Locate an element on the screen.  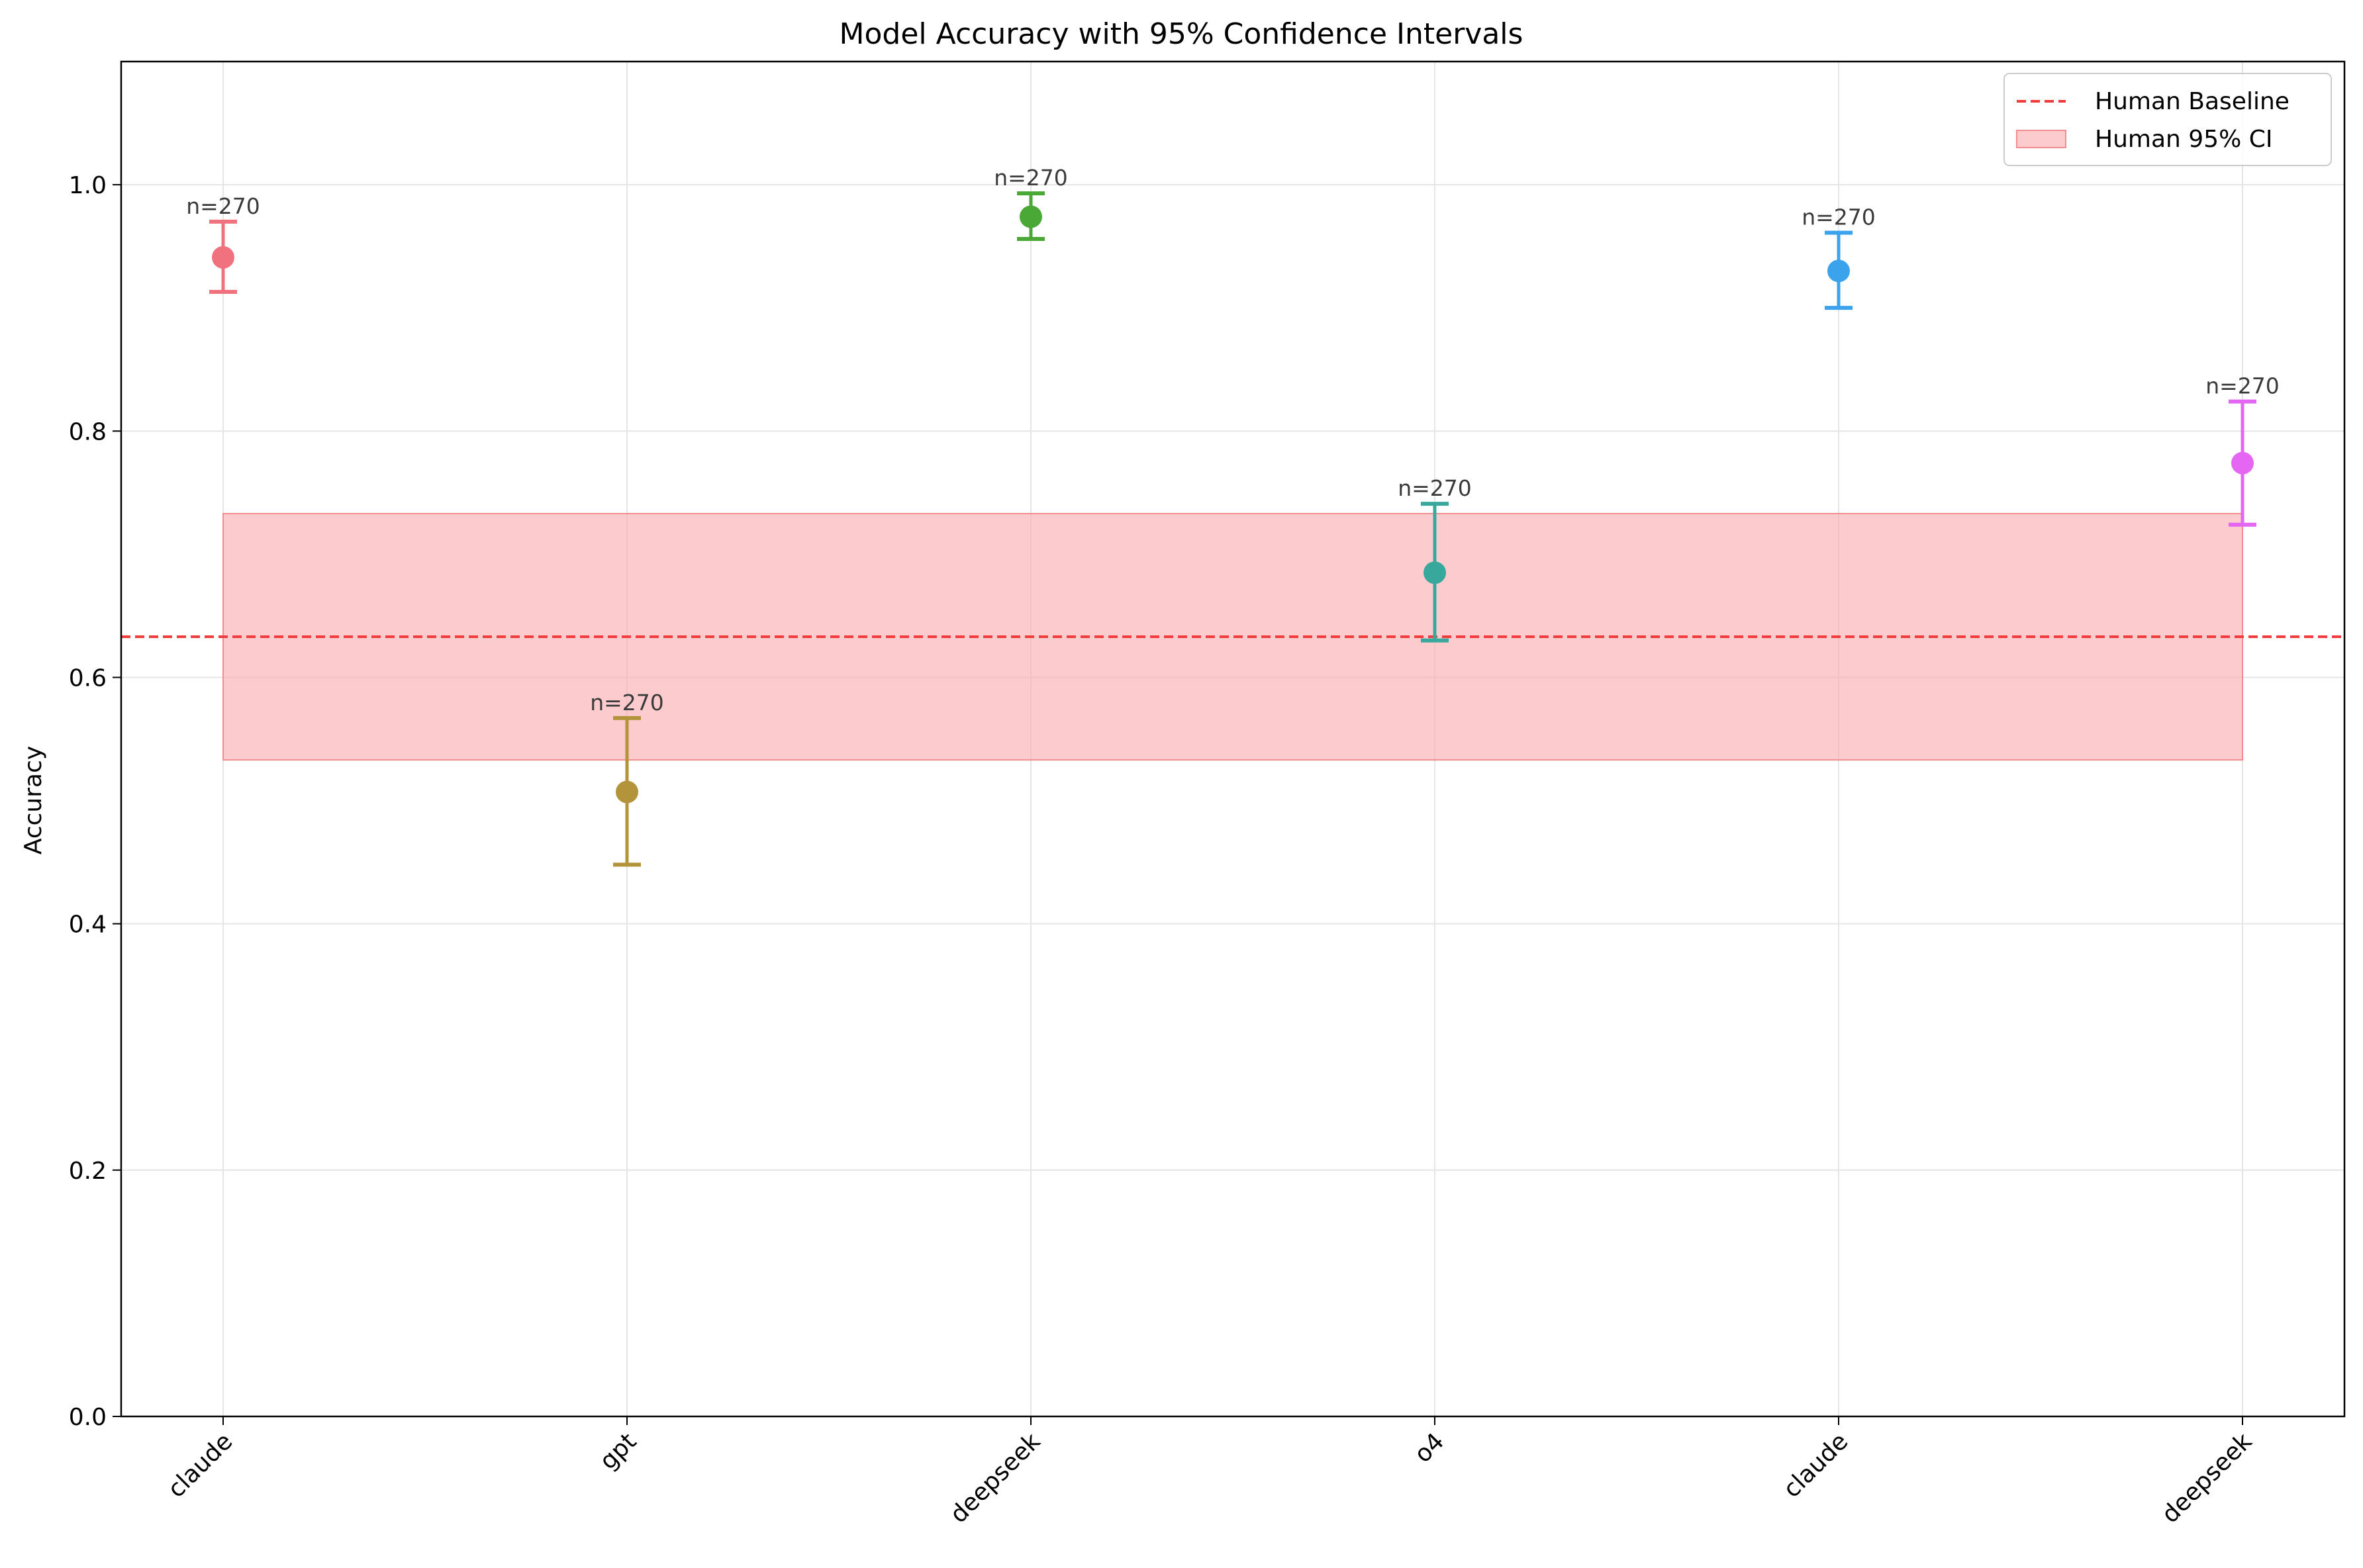
y-tick-label: 0.8 is located at coordinates (88, 431).